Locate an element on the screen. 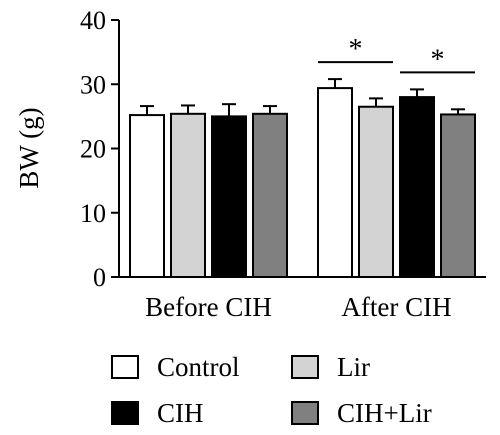 The width and height of the screenshot is (500, 435). x-tick-label: Before CIH is located at coordinates (208, 307).